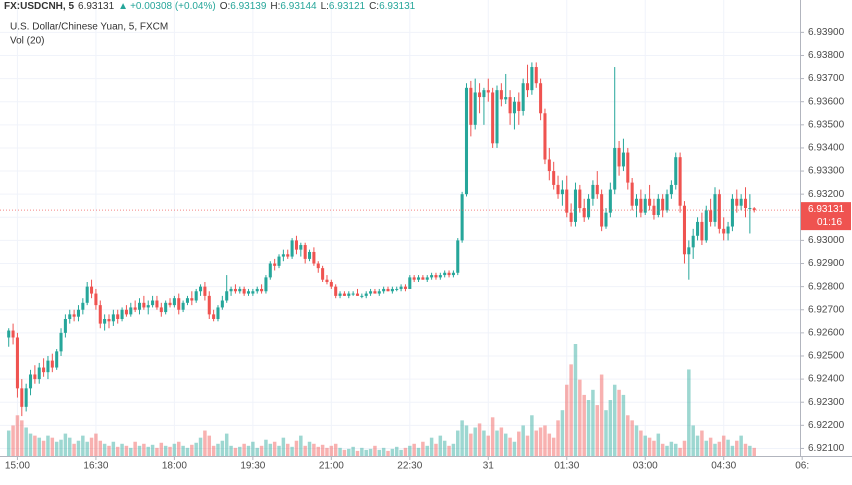 Image resolution: width=852 pixels, height=485 pixels. What do you see at coordinates (826, 263) in the screenshot?
I see `y-tick-label: 6.92900` at bounding box center [826, 263].